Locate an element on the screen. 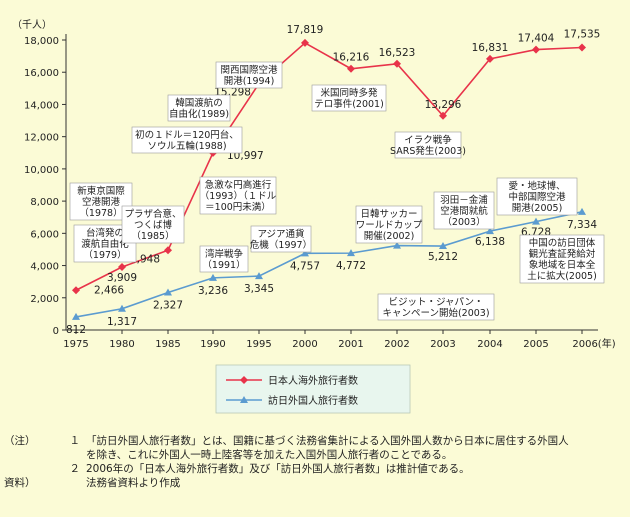  y-tick-label: 4,000 is located at coordinates (44, 267).